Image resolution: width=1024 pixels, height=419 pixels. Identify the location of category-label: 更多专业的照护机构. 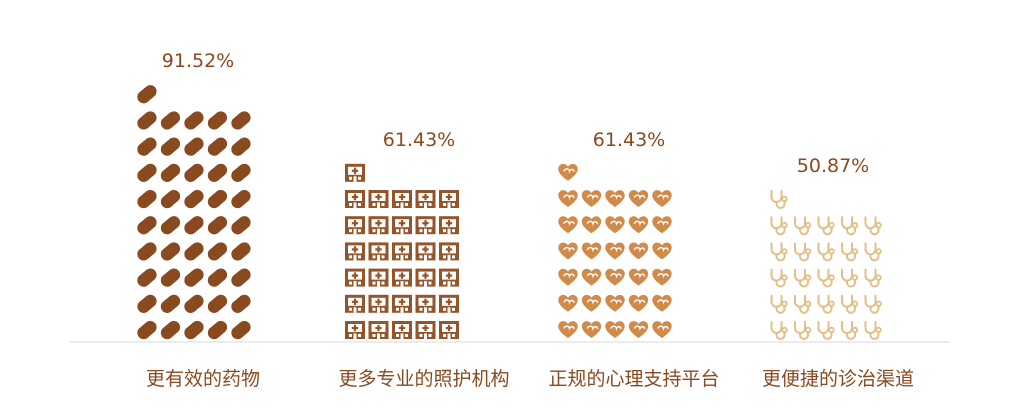
(423, 379).